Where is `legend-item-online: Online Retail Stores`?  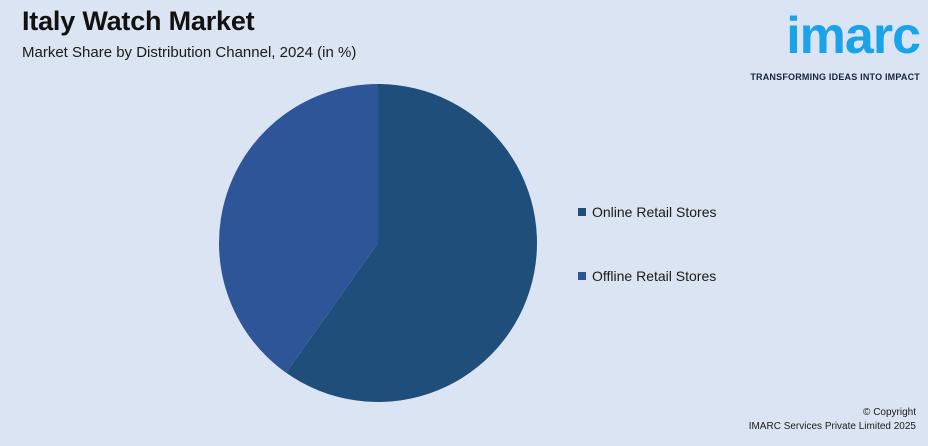 legend-item-online: Online Retail Stores is located at coordinates (647, 212).